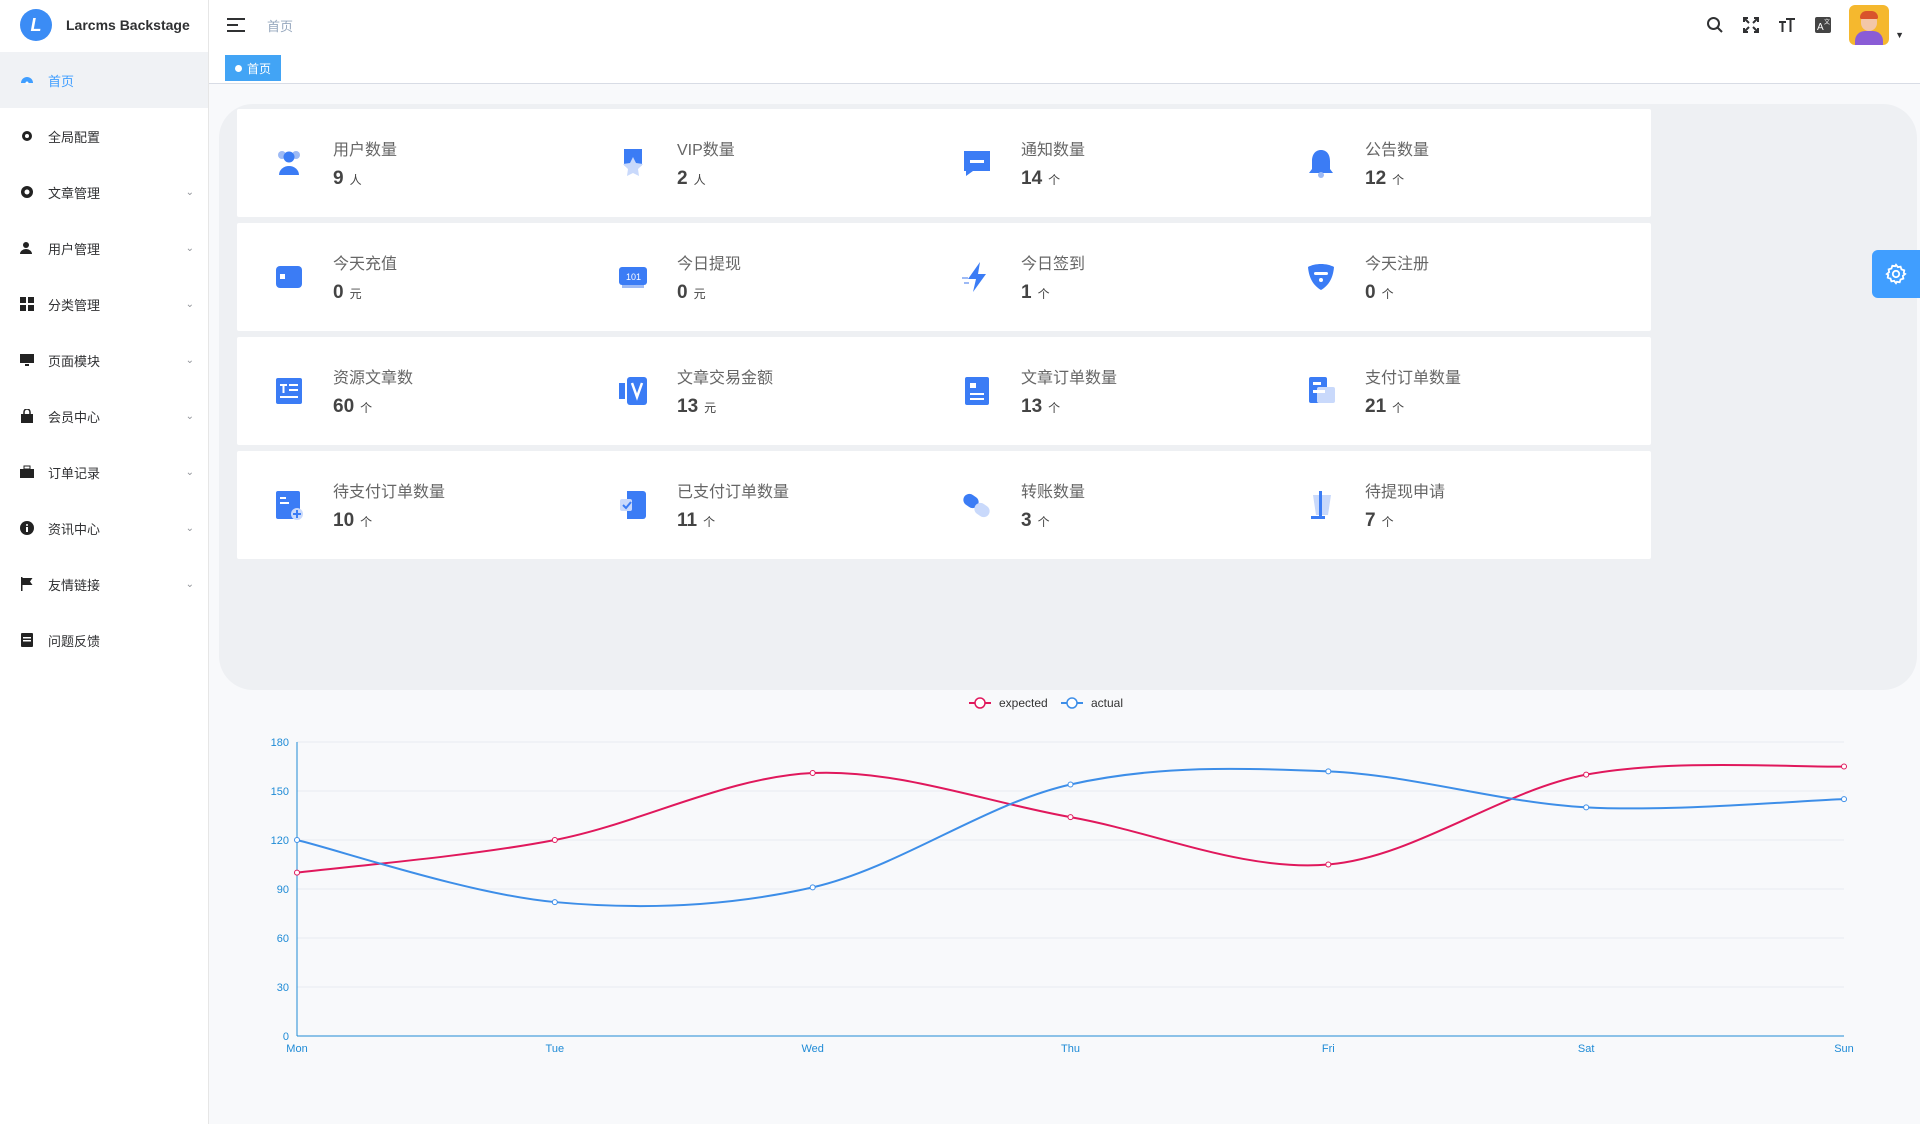  Describe the element at coordinates (389, 521) in the screenshot. I see `stat-value-row: 10 个` at that location.